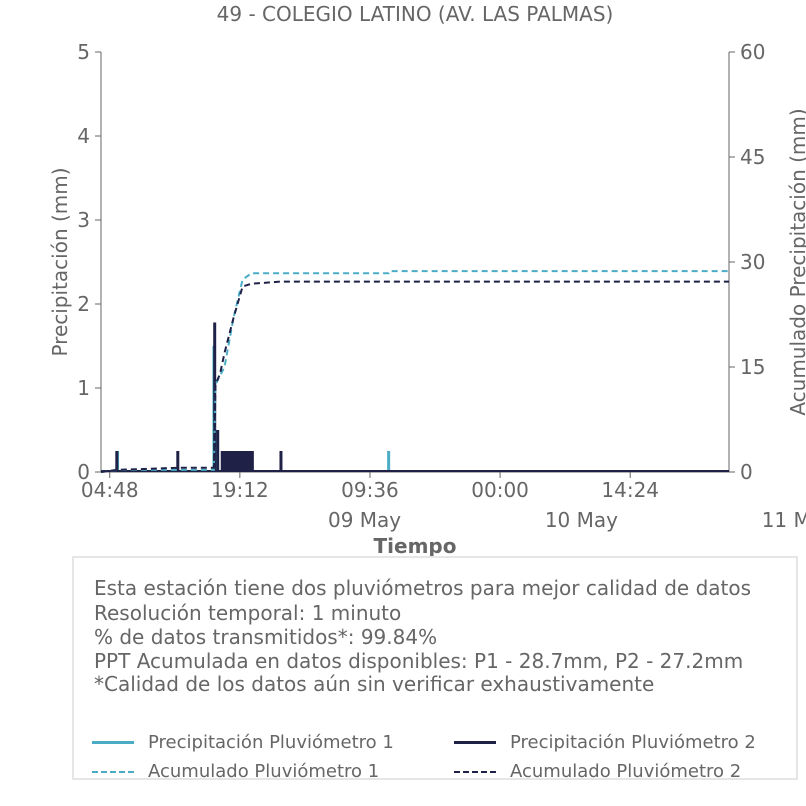 This screenshot has width=806, height=806. What do you see at coordinates (370, 490) in the screenshot?
I see `x-tick-label: 09:36` at bounding box center [370, 490].